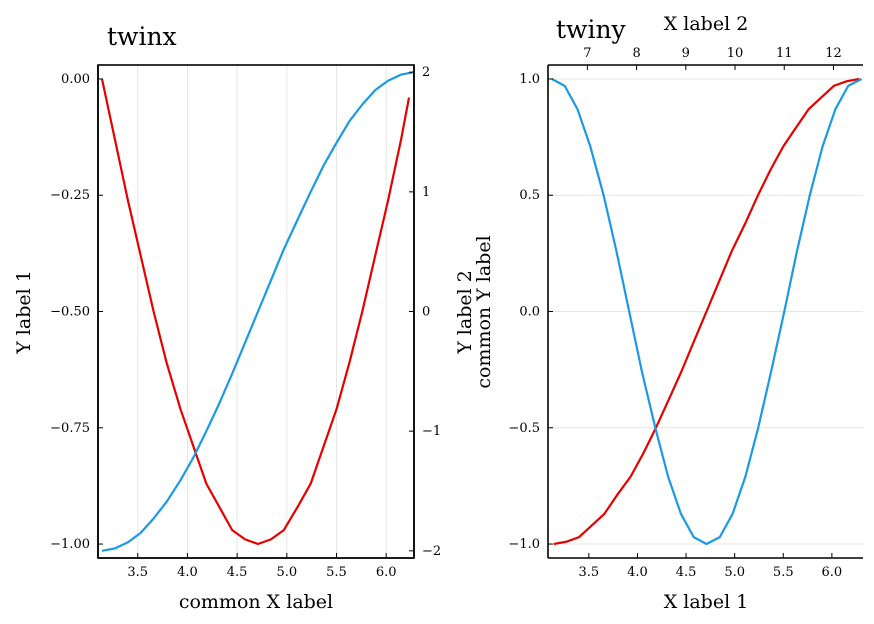 Image resolution: width=874 pixels, height=624 pixels. I want to click on twinx-title: twinx, so click(142, 36).